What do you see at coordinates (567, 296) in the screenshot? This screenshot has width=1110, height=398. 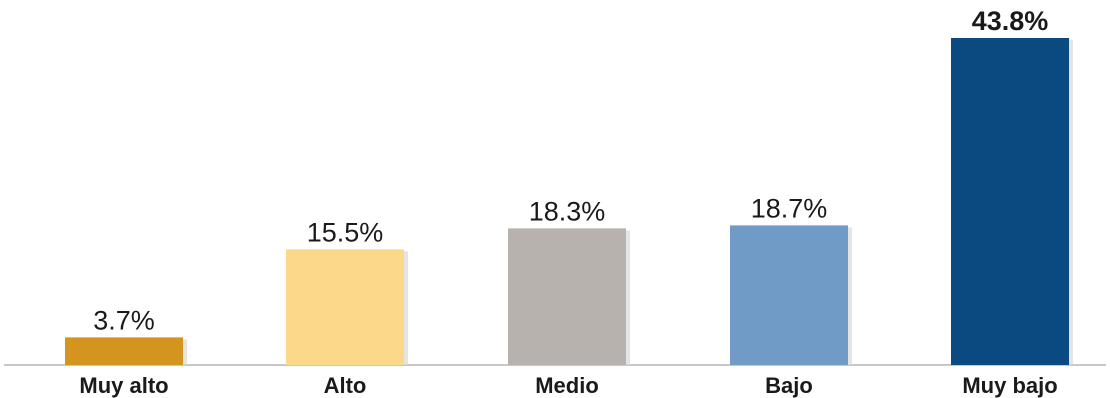 I see `bar-medio` at bounding box center [567, 296].